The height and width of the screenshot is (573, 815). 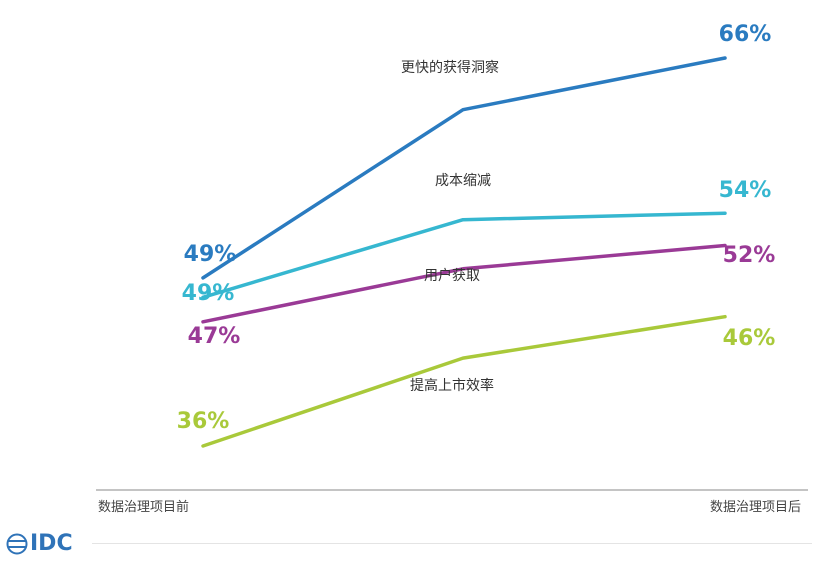 What do you see at coordinates (203, 421) in the screenshot?
I see `start-value-label-4: 36%` at bounding box center [203, 421].